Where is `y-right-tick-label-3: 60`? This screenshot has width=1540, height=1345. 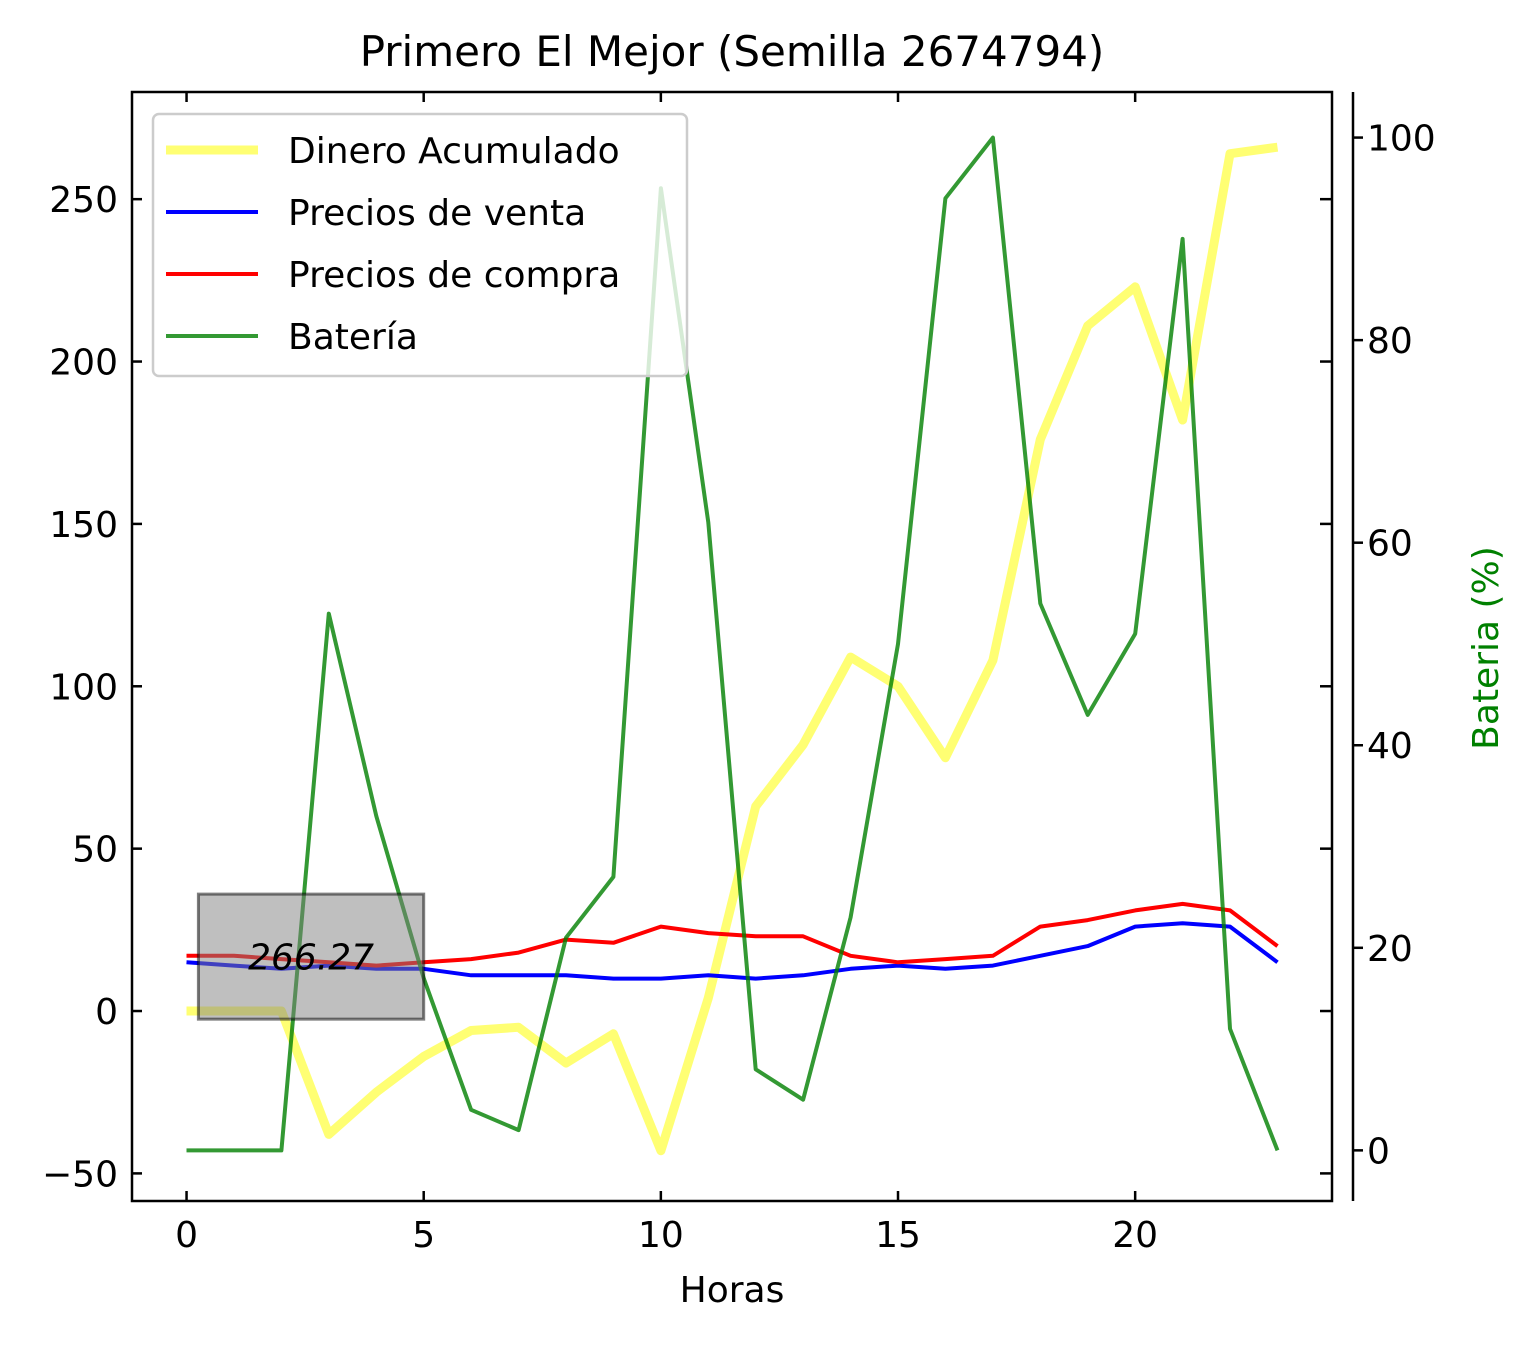 y-right-tick-label-3: 60 is located at coordinates (1390, 544).